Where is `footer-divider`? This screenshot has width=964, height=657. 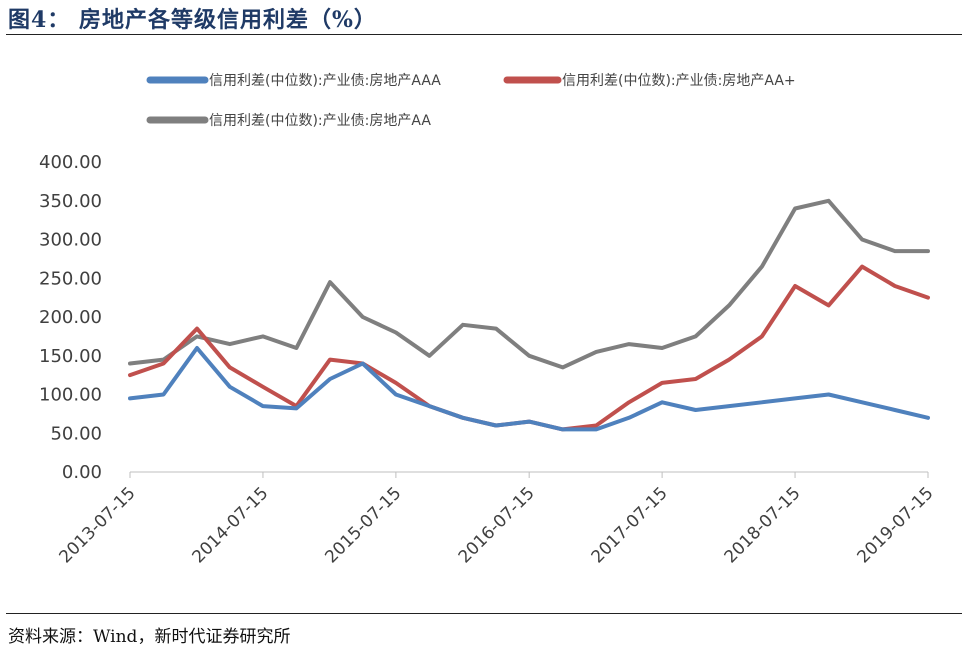 footer-divider is located at coordinates (484, 613).